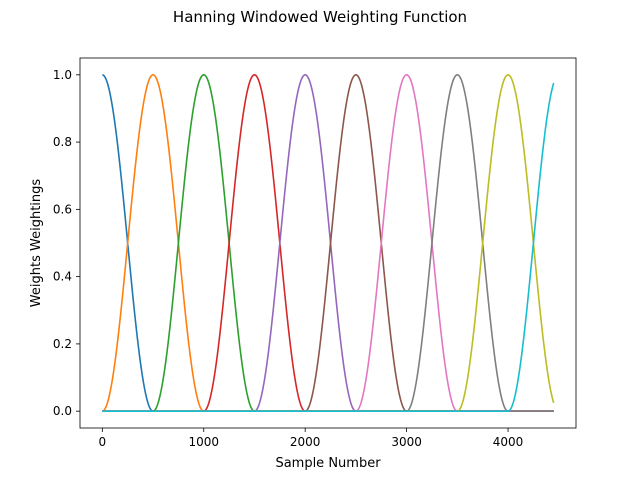 This screenshot has width=640, height=480. I want to click on x-tick-label: 2000, so click(305, 442).